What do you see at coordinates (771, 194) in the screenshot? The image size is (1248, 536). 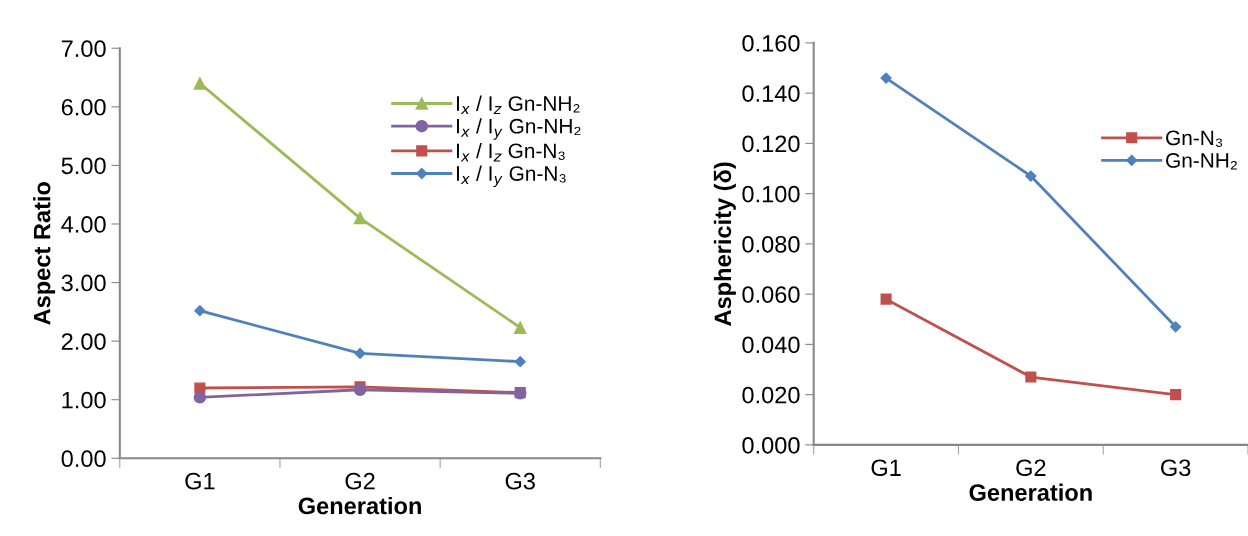 I see `y-tick-label: 0.100` at bounding box center [771, 194].